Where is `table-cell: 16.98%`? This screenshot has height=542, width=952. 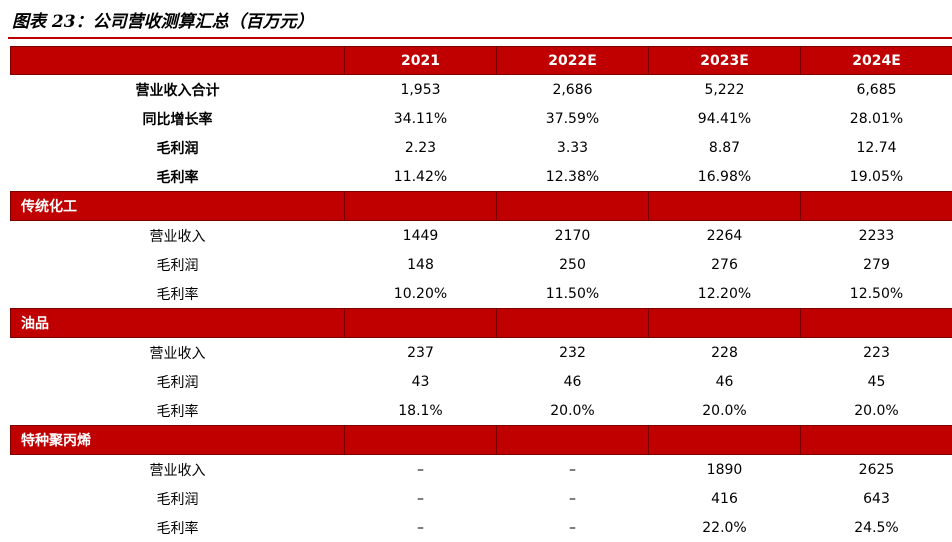
table-cell: 16.98% is located at coordinates (725, 177).